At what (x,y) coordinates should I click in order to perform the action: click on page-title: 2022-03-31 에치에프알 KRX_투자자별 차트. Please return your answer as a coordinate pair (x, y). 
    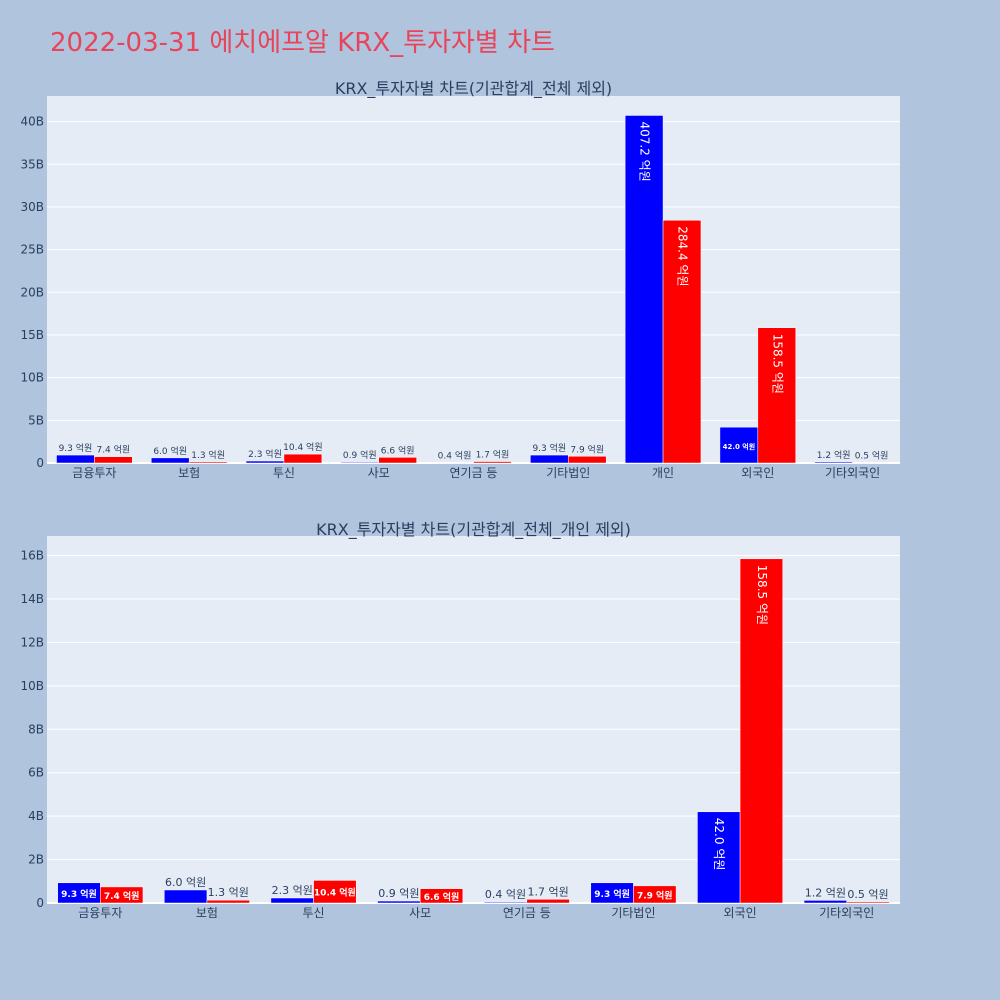
    Looking at the image, I should click on (302, 43).